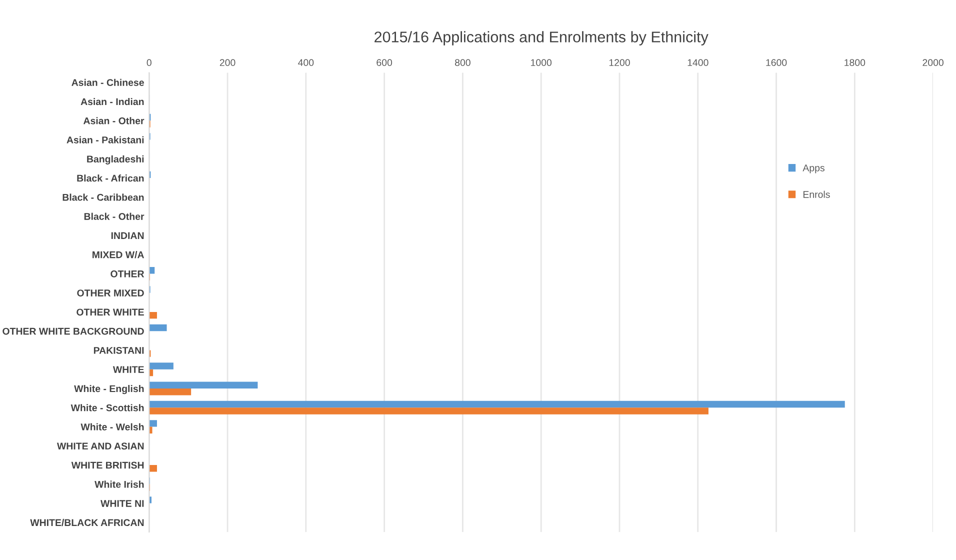 The width and height of the screenshot is (956, 560). What do you see at coordinates (105, 140) in the screenshot?
I see `y-tick-label: Asian - Pakistani` at bounding box center [105, 140].